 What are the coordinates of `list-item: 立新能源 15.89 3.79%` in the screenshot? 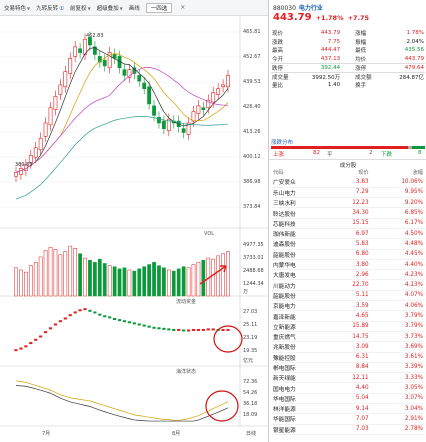 It's located at (348, 326).